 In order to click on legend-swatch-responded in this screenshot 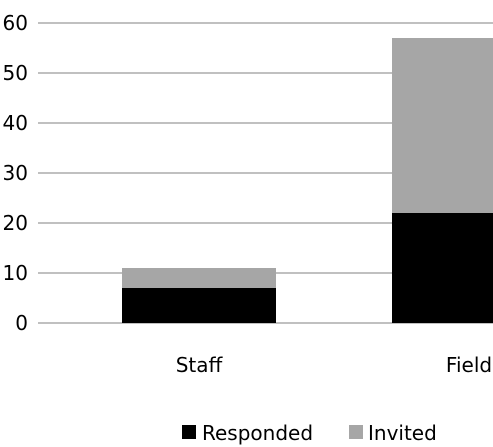, I will do `click(189, 432)`.